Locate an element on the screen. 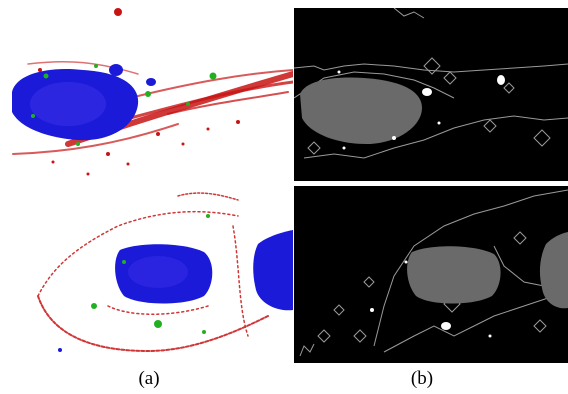 The height and width of the screenshot is (394, 568). caption-a: (a) is located at coordinates (149, 378).